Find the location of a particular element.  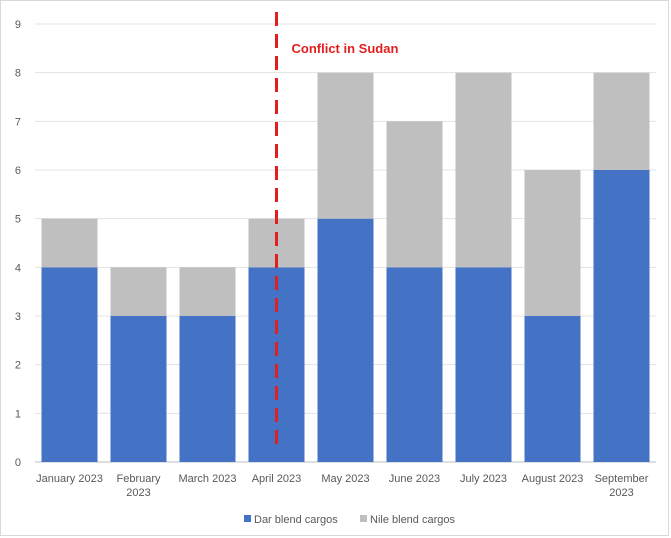

y-axis: 0 1 2 3 4 5 6 7 8 9 is located at coordinates (18, 244).